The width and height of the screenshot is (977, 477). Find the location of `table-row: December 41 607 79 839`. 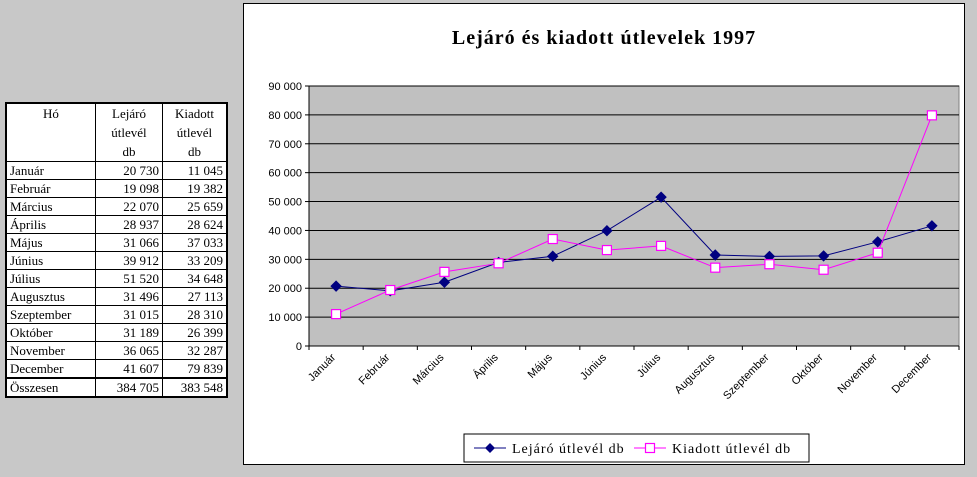

table-row: December 41 607 79 839 is located at coordinates (116, 369).